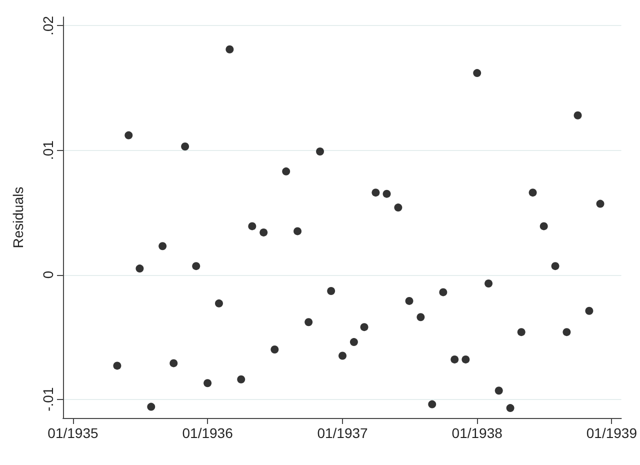  Describe the element at coordinates (48, 26) in the screenshot. I see `y-tick-label: .02` at that location.